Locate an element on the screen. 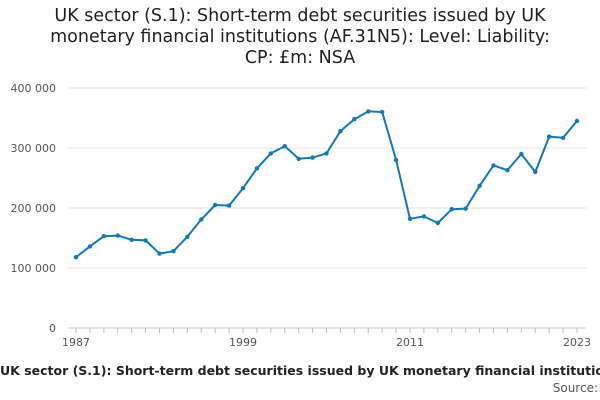 Image resolution: width=600 pixels, height=400 pixels. x-axis: 1987 1999 2011 2023 is located at coordinates (326, 338).